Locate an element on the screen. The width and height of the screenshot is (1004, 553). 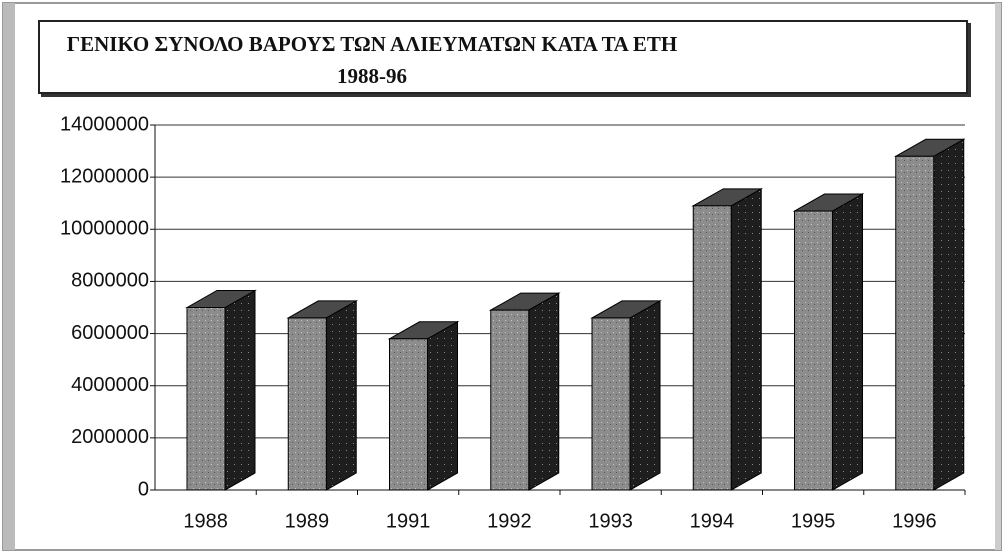
x-tick-label: 1992 is located at coordinates (509, 521).